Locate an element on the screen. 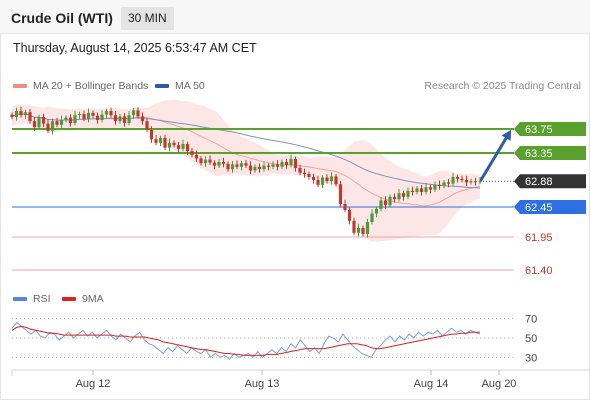 Image resolution: width=590 pixels, height=400 pixels. research-credit: Research © 2025 Trading Central is located at coordinates (502, 86).